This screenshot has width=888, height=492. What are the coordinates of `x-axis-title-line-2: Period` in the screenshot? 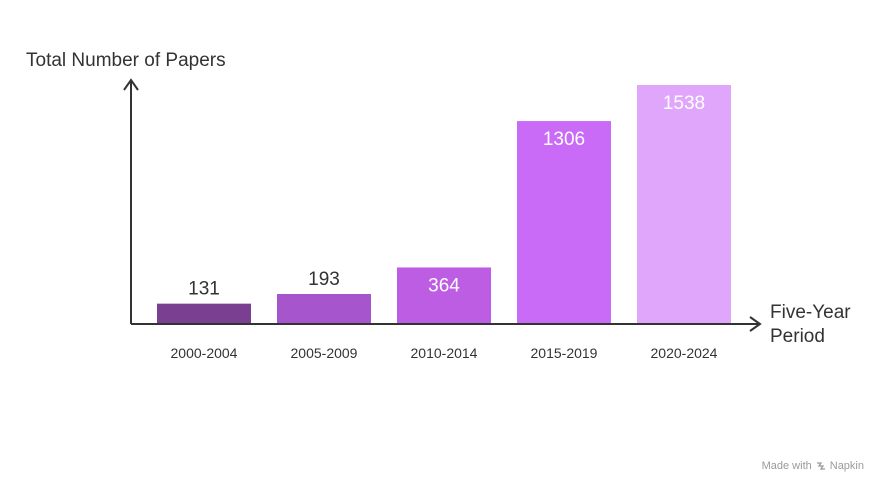 It's located at (797, 336).